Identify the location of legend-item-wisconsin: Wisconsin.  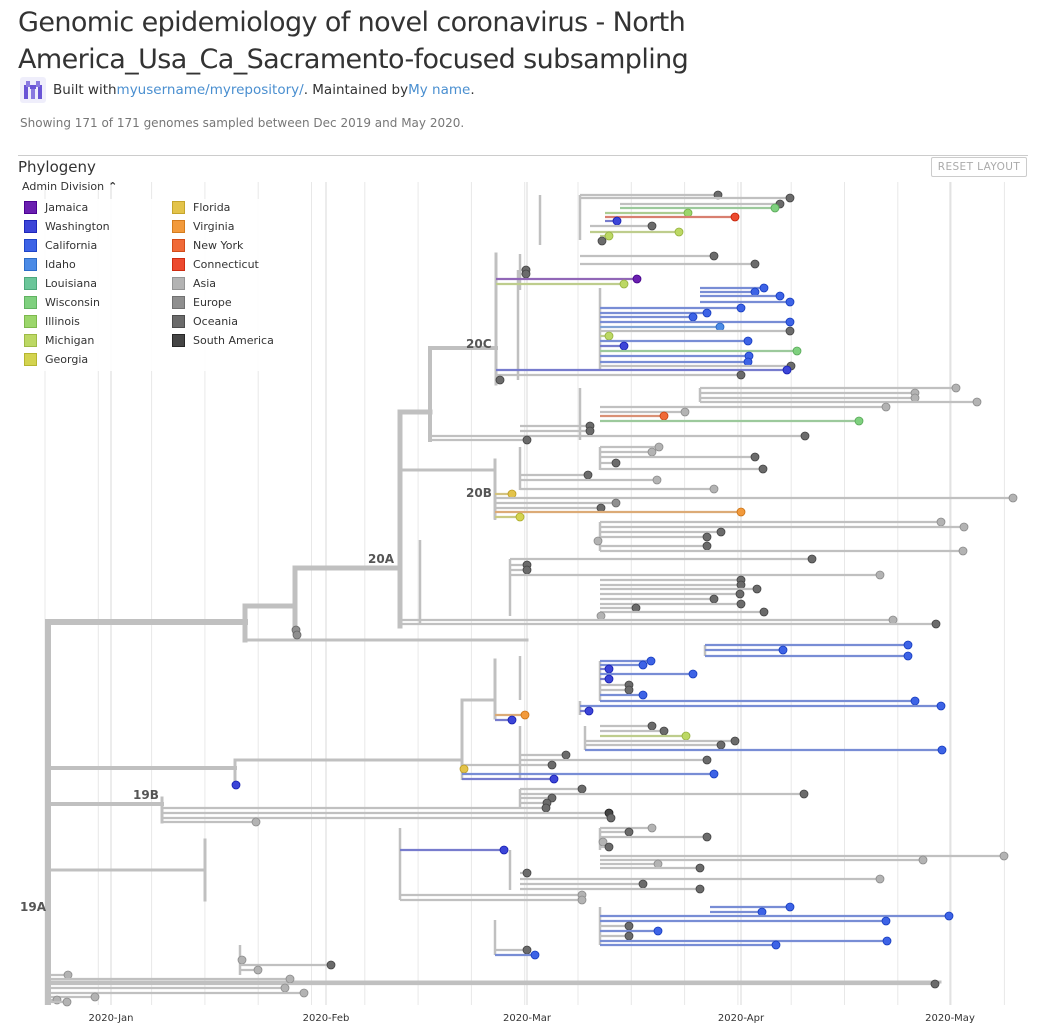
(62, 302).